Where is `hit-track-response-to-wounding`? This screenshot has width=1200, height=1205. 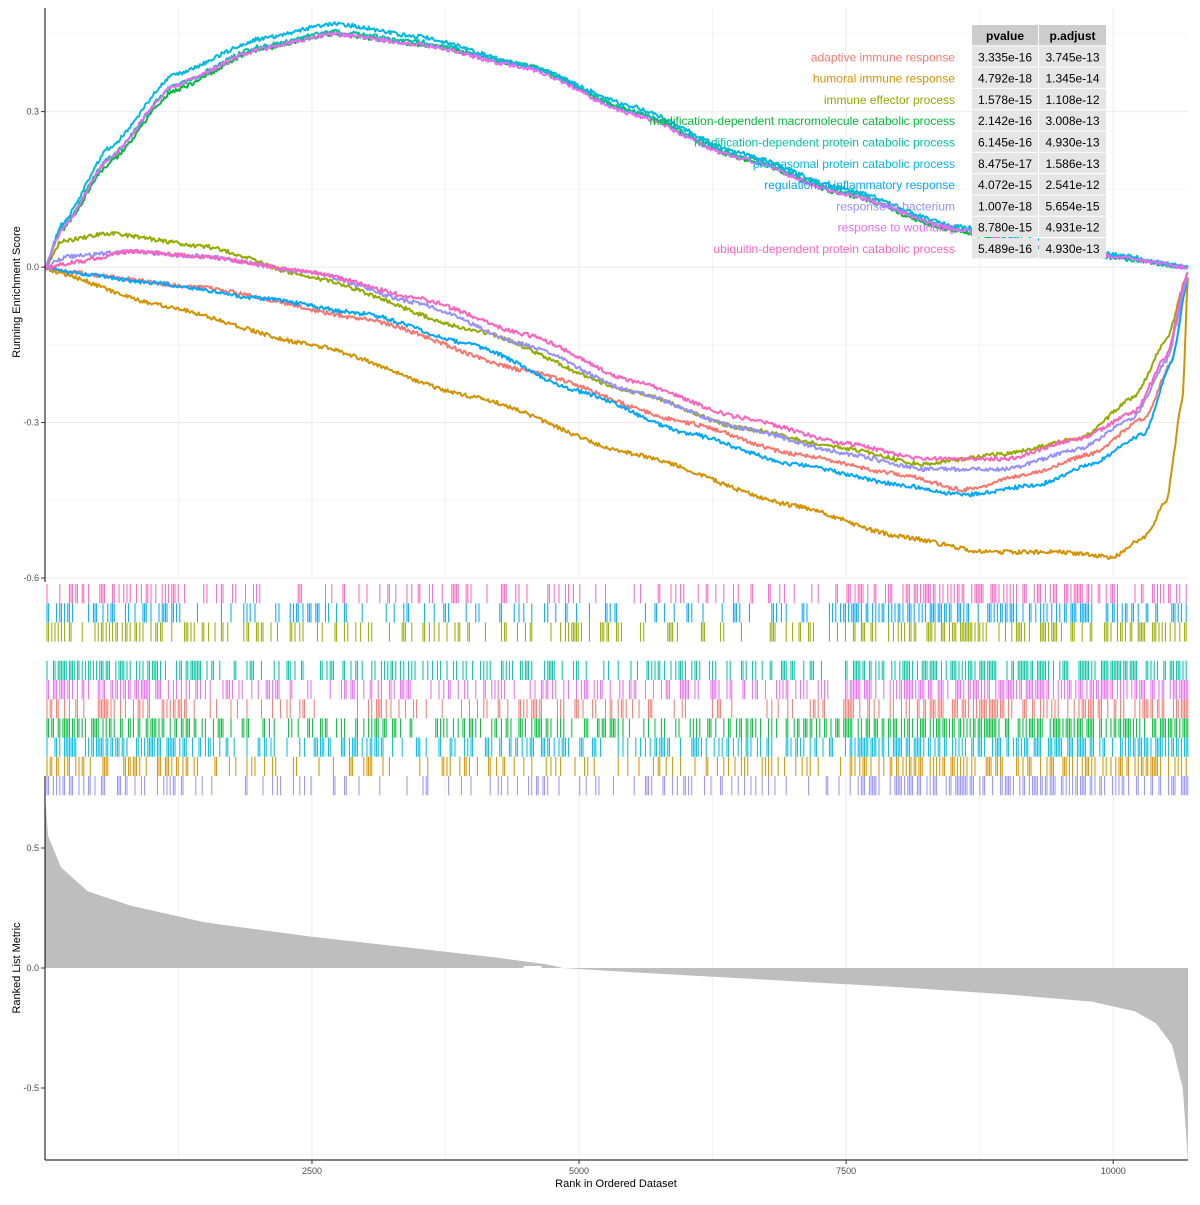
hit-track-response-to-wounding is located at coordinates (617, 690).